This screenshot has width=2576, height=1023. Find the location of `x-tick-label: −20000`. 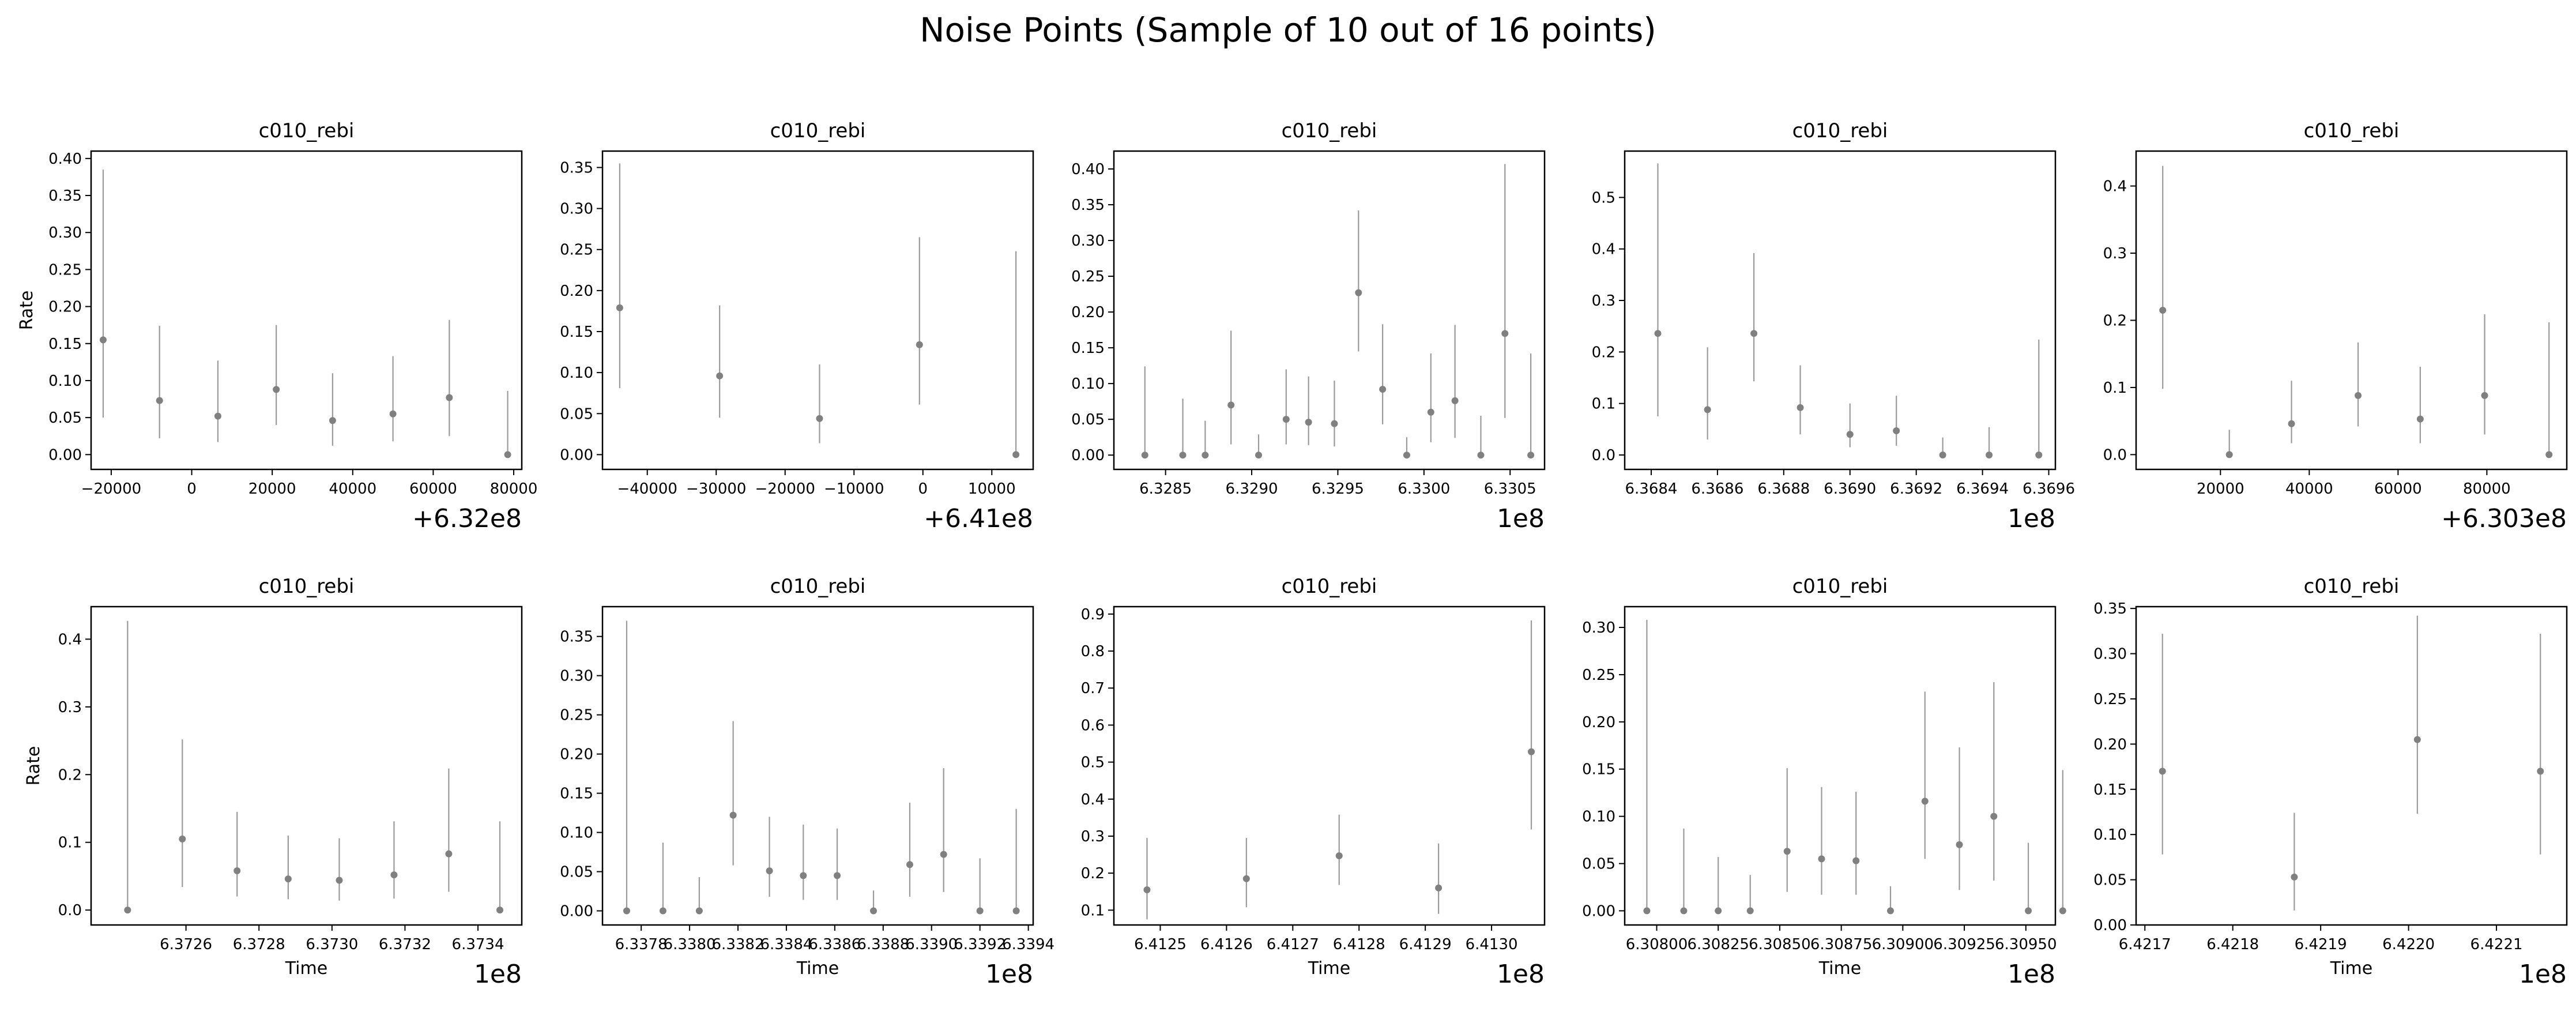

x-tick-label: −20000 is located at coordinates (111, 489).